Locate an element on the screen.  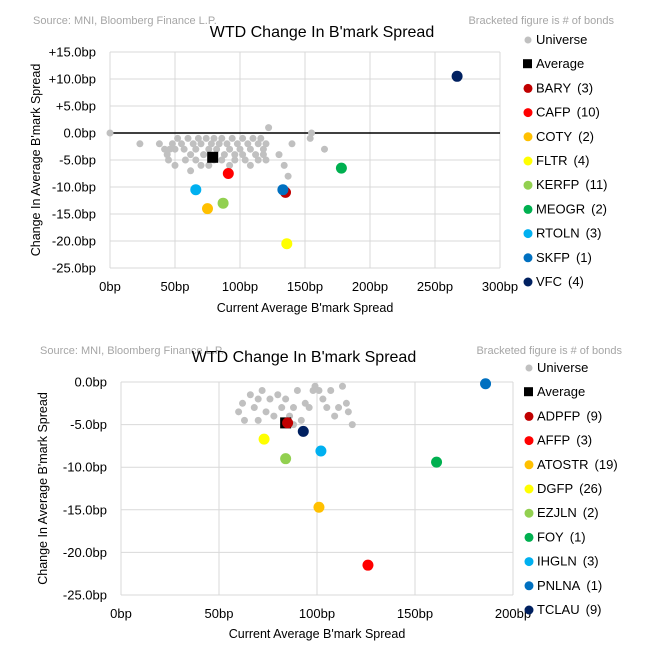
chart-1-note: Bracketed figure is # of bonds is located at coordinates (541, 21).